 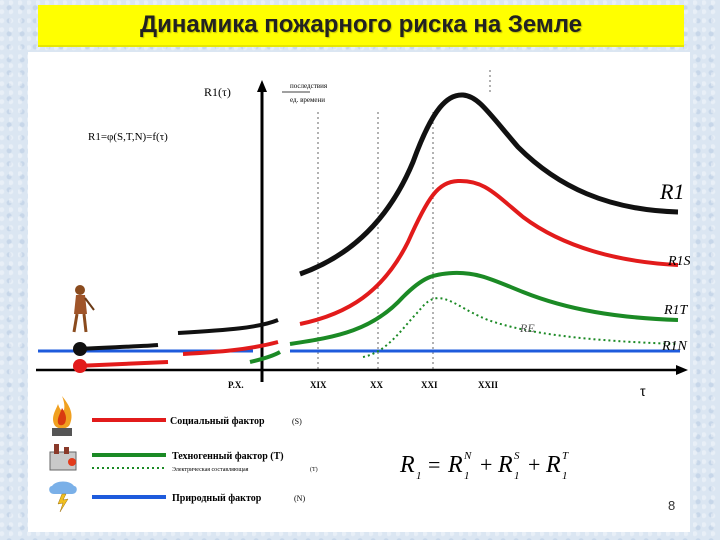 What do you see at coordinates (228, 456) in the screenshot?
I see `legend-label-technogenic: Техногенный фактор (T)` at bounding box center [228, 456].